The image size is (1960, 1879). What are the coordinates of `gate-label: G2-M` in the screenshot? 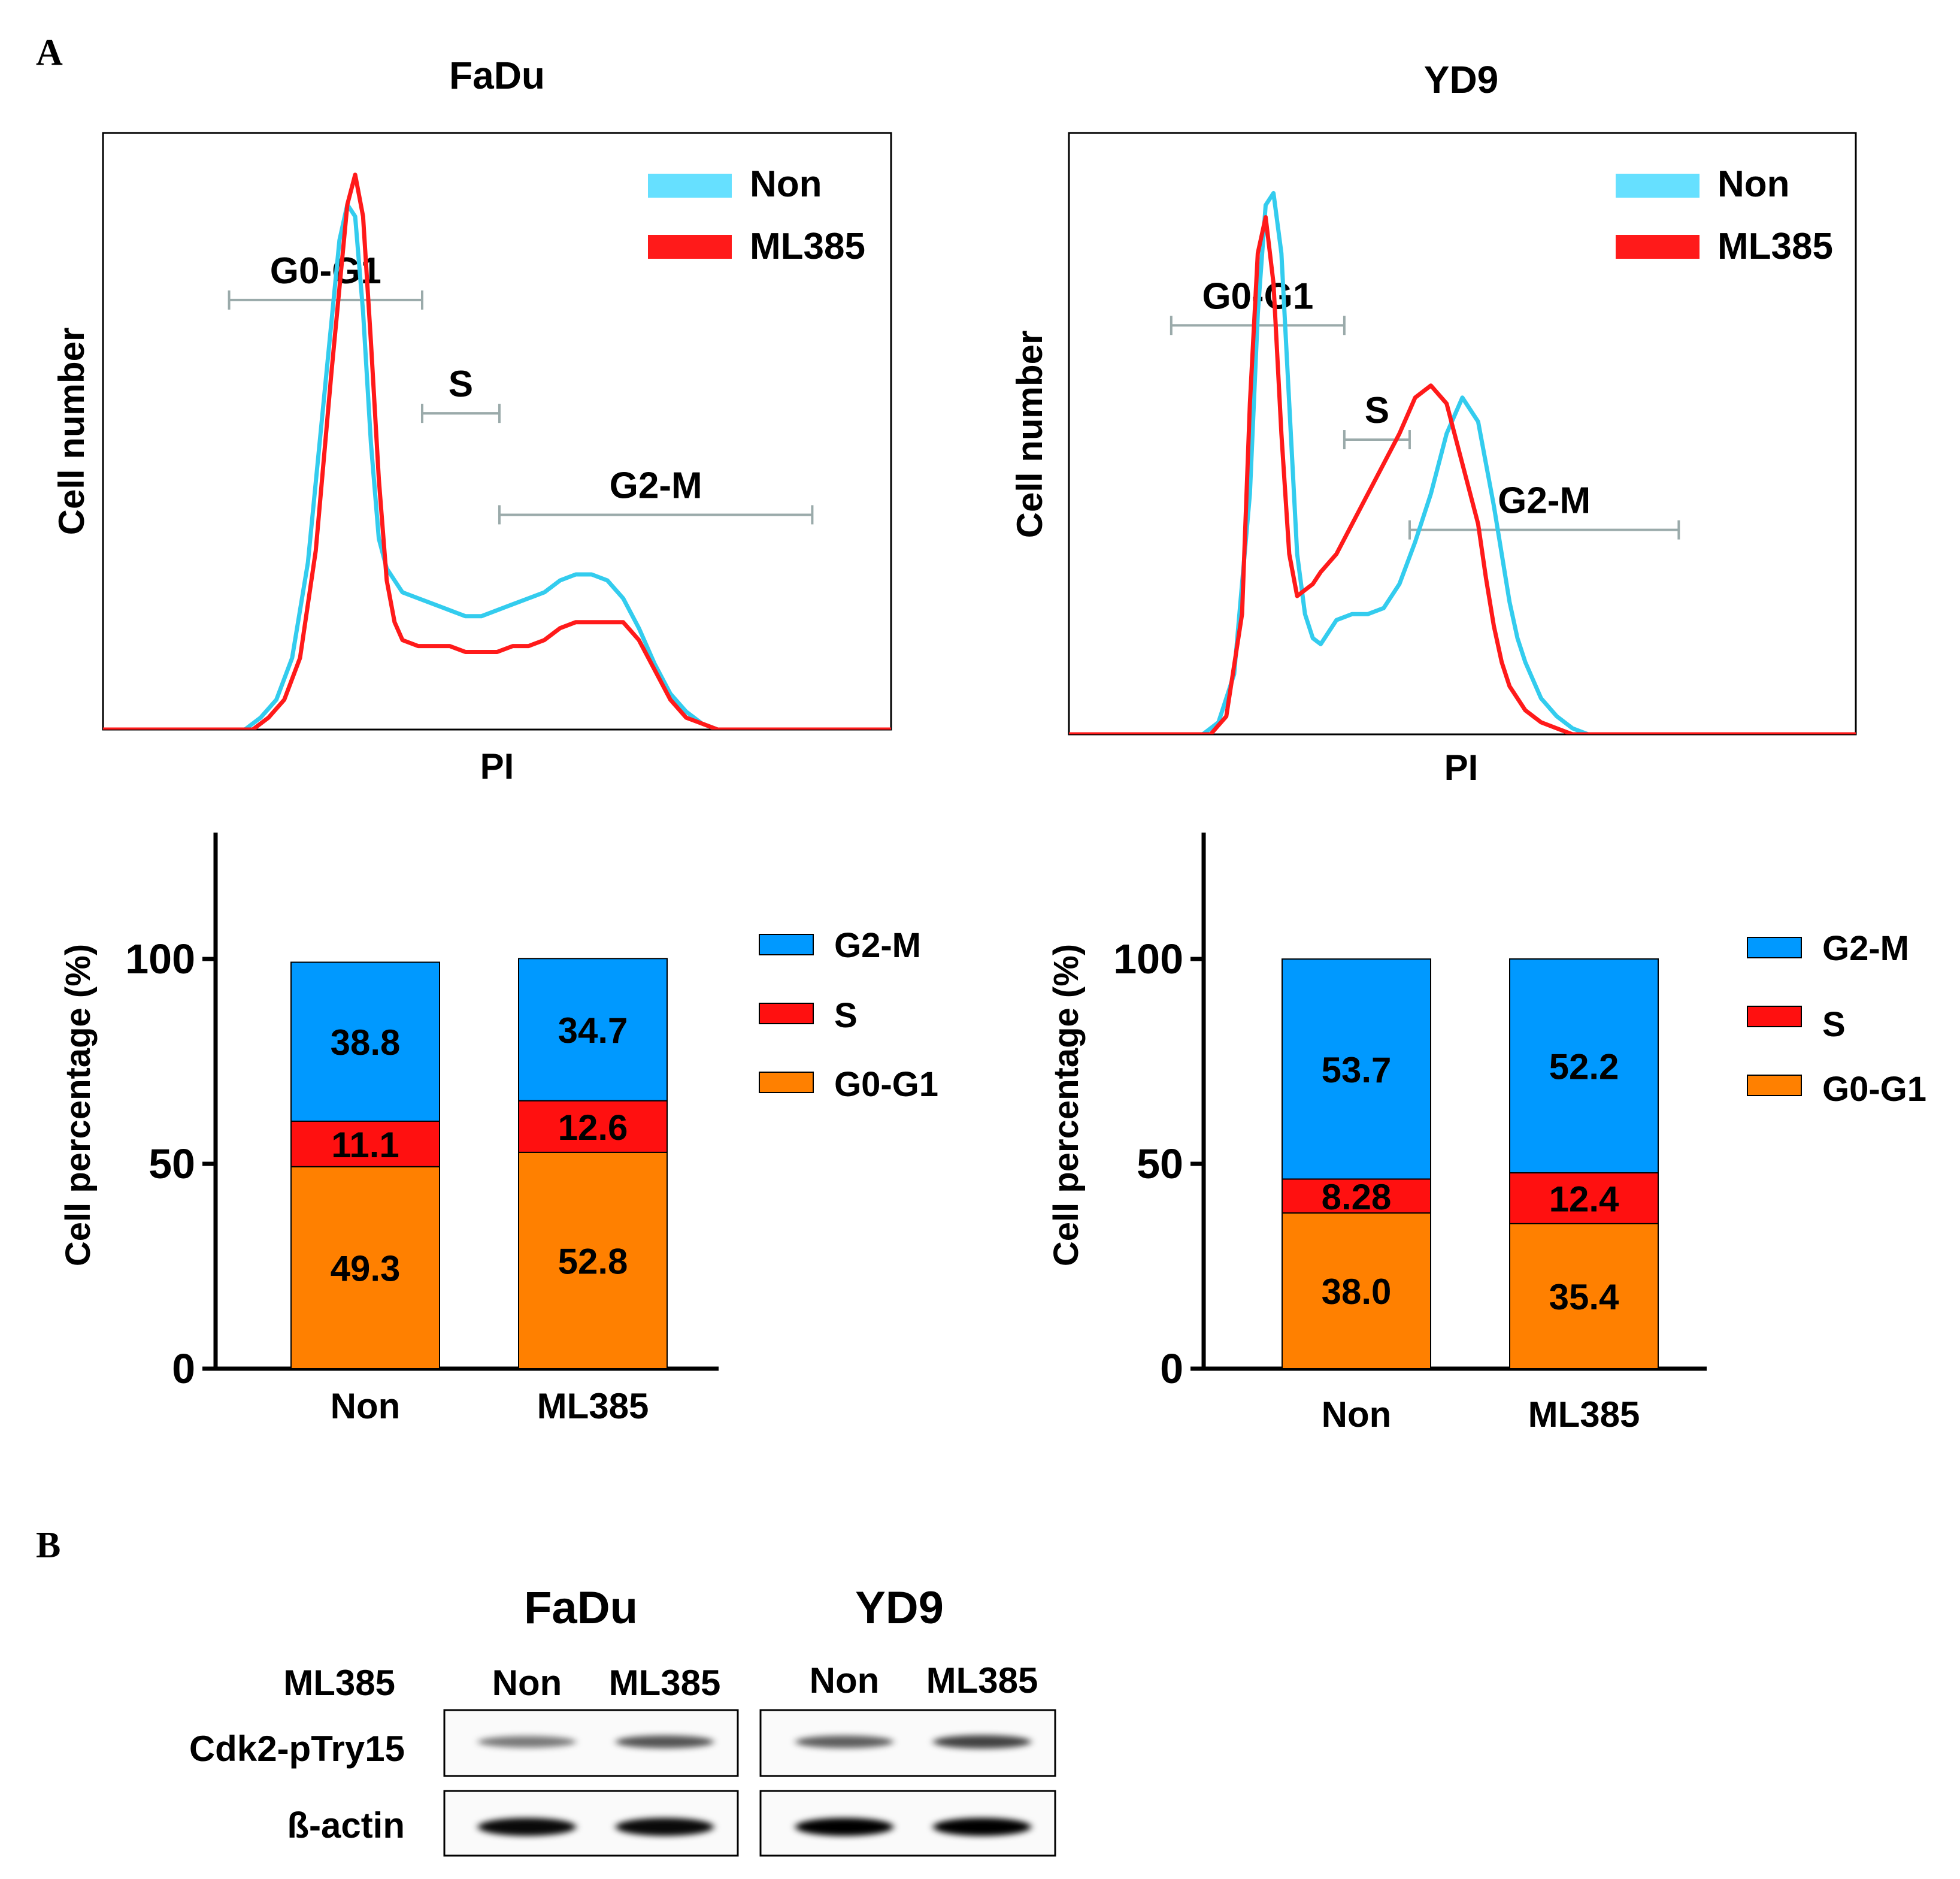 It's located at (656, 485).